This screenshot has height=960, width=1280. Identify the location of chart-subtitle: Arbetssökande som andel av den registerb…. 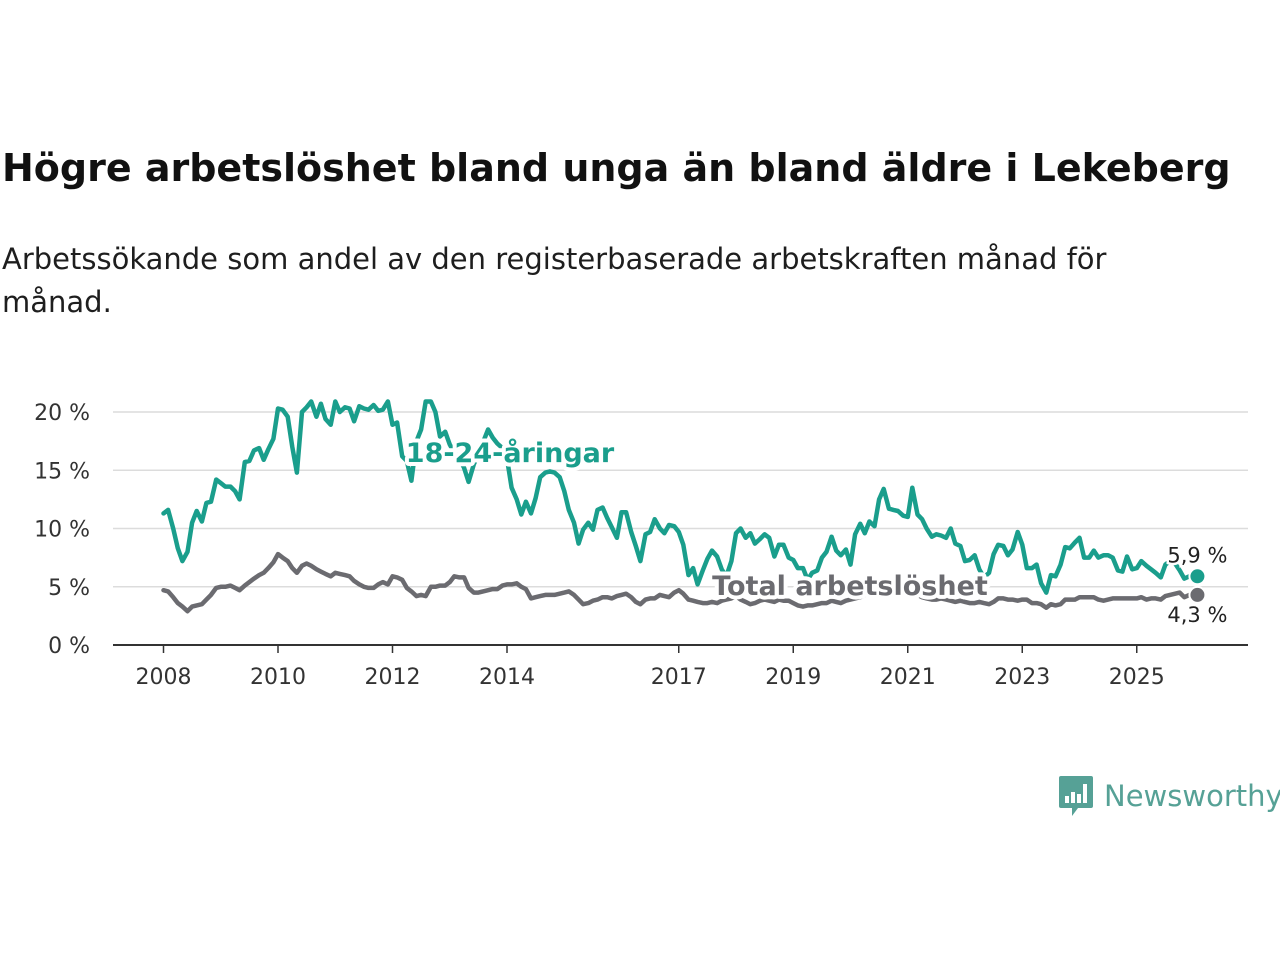
(554, 280).